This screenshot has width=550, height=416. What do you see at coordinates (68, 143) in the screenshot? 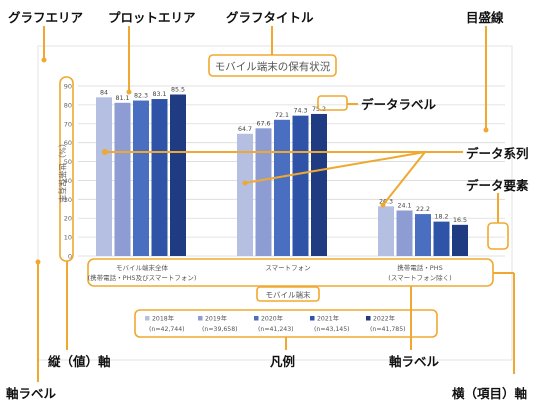
I see `y-tick-label: 60` at bounding box center [68, 143].